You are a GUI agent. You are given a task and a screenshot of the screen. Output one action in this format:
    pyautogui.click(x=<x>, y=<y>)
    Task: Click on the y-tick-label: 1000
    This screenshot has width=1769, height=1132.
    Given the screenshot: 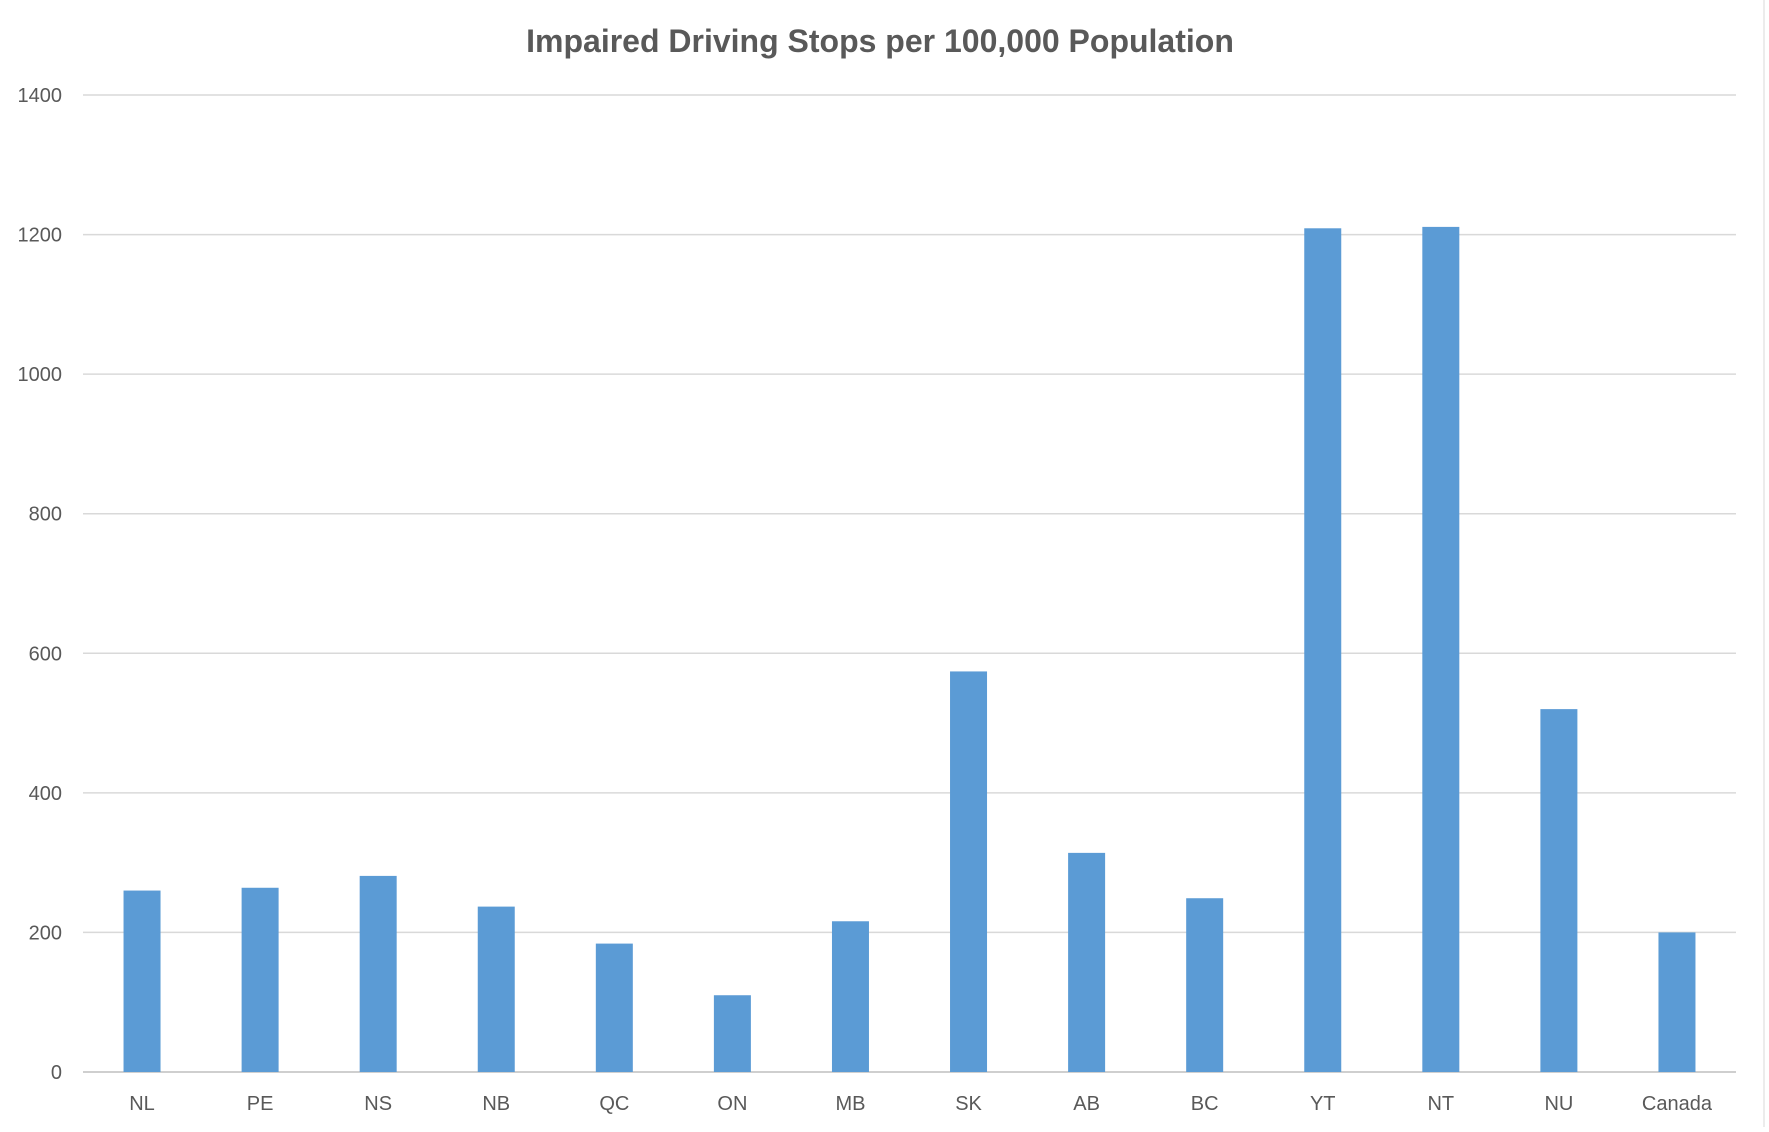 What is the action you would take?
    pyautogui.click(x=40, y=375)
    